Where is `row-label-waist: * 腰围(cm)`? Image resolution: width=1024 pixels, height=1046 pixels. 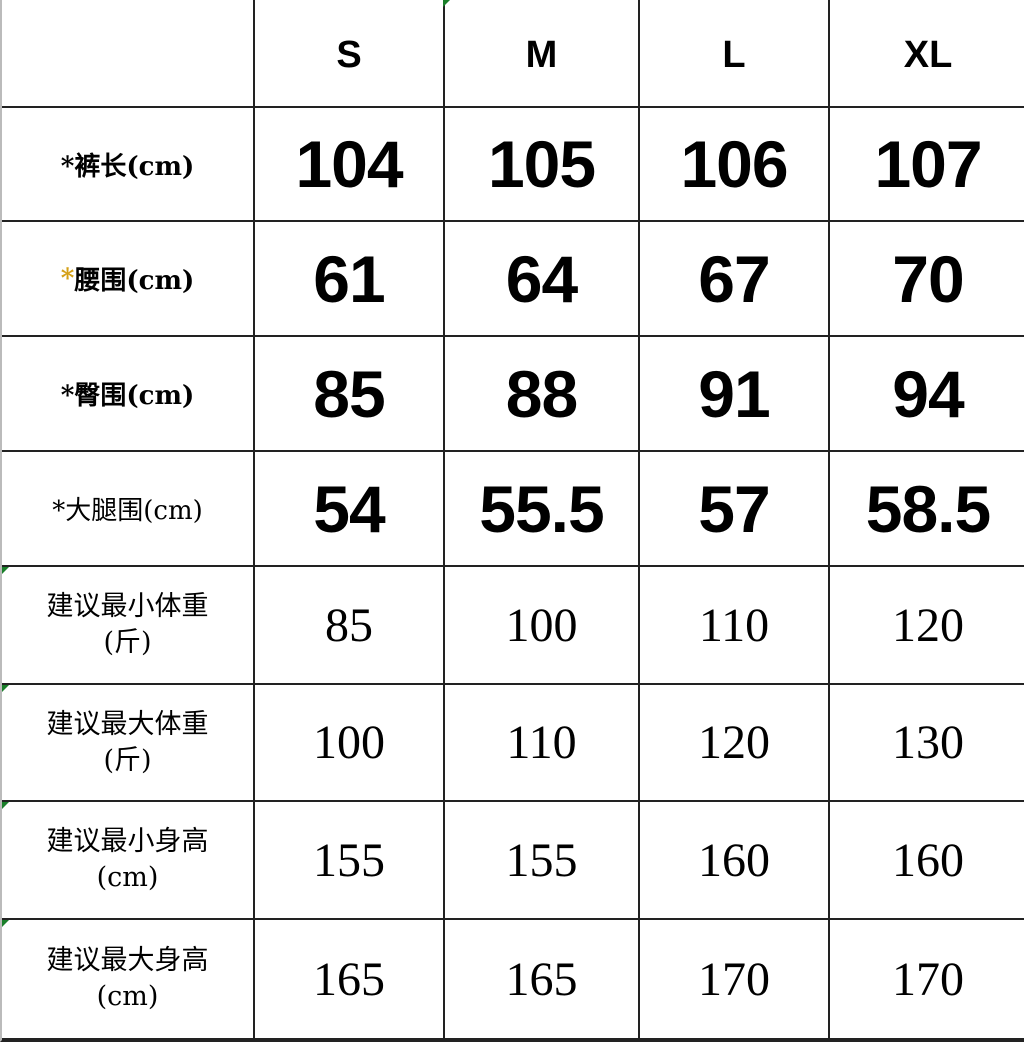
row-label-waist: * 腰围(cm) is located at coordinates (128, 279).